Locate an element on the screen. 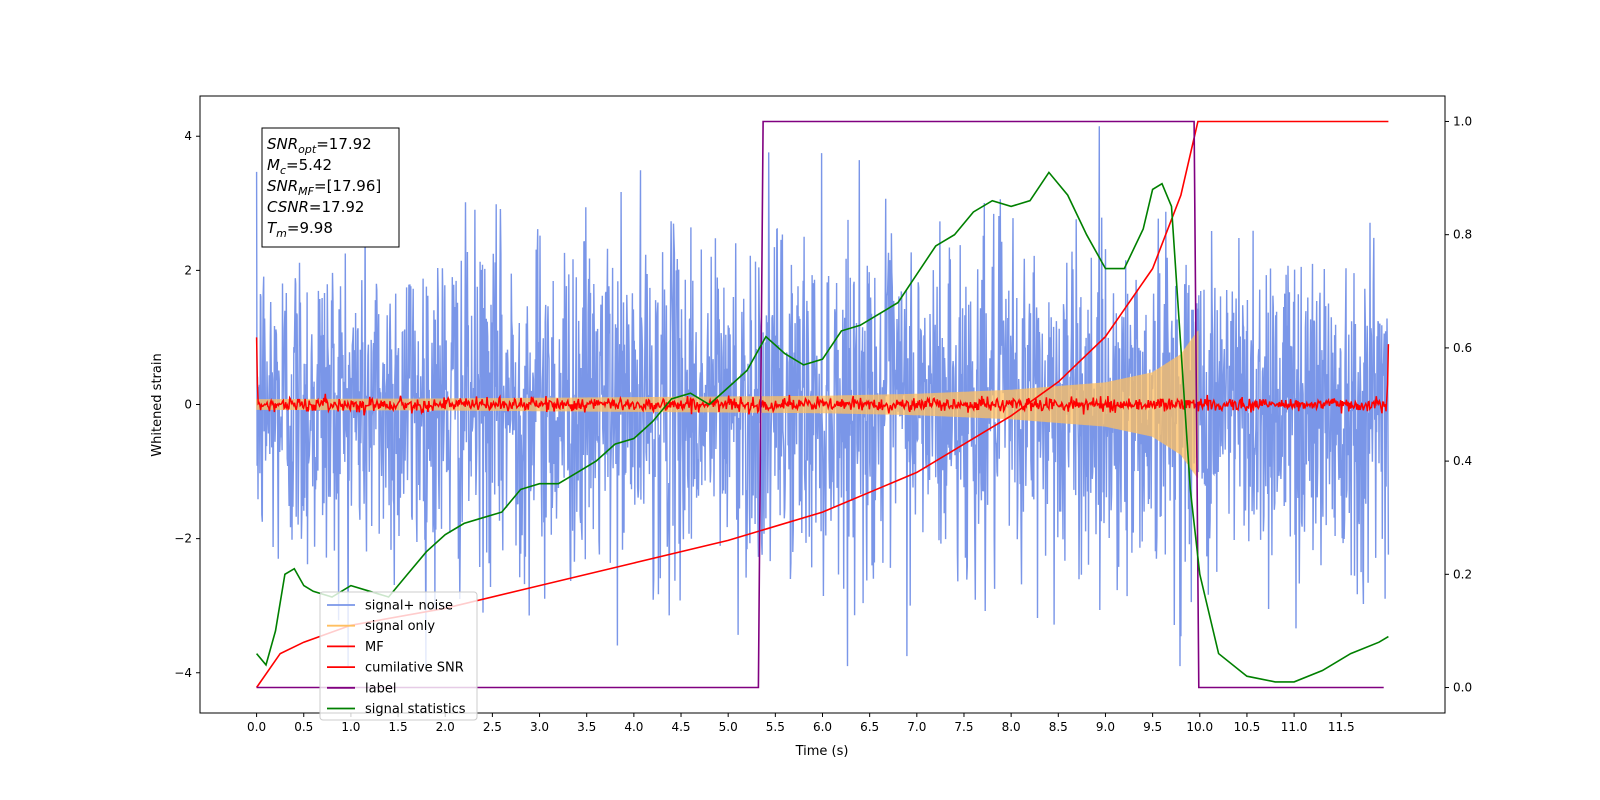 The image size is (1600, 800). y-axis-left: −4 −2 0 2 4 is located at coordinates (187, 404).